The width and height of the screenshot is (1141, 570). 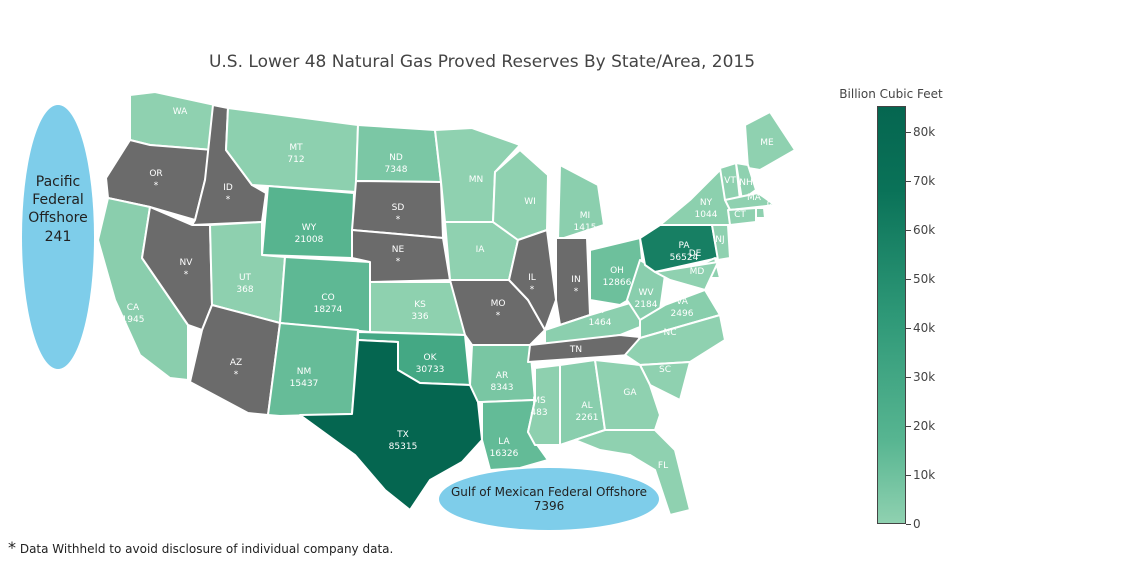 What do you see at coordinates (309, 228) in the screenshot?
I see `state-code-label: WY` at bounding box center [309, 228].